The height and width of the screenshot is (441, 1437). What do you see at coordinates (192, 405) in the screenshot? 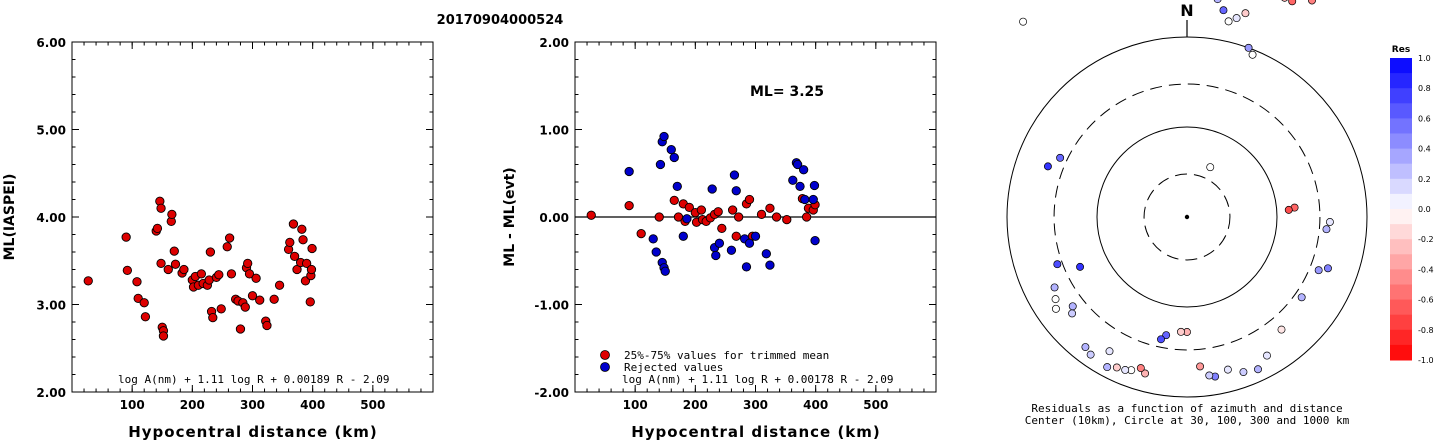
I see `p1-x-tick-label: 200` at bounding box center [192, 405].